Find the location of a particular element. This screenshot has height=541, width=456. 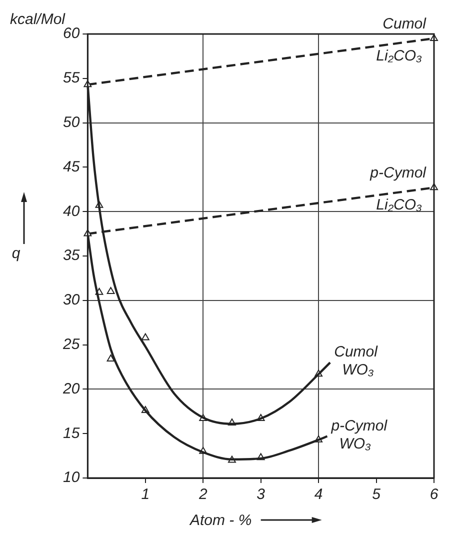

series-label: Cumol Li₂CO₃ is located at coordinates (401, 39).